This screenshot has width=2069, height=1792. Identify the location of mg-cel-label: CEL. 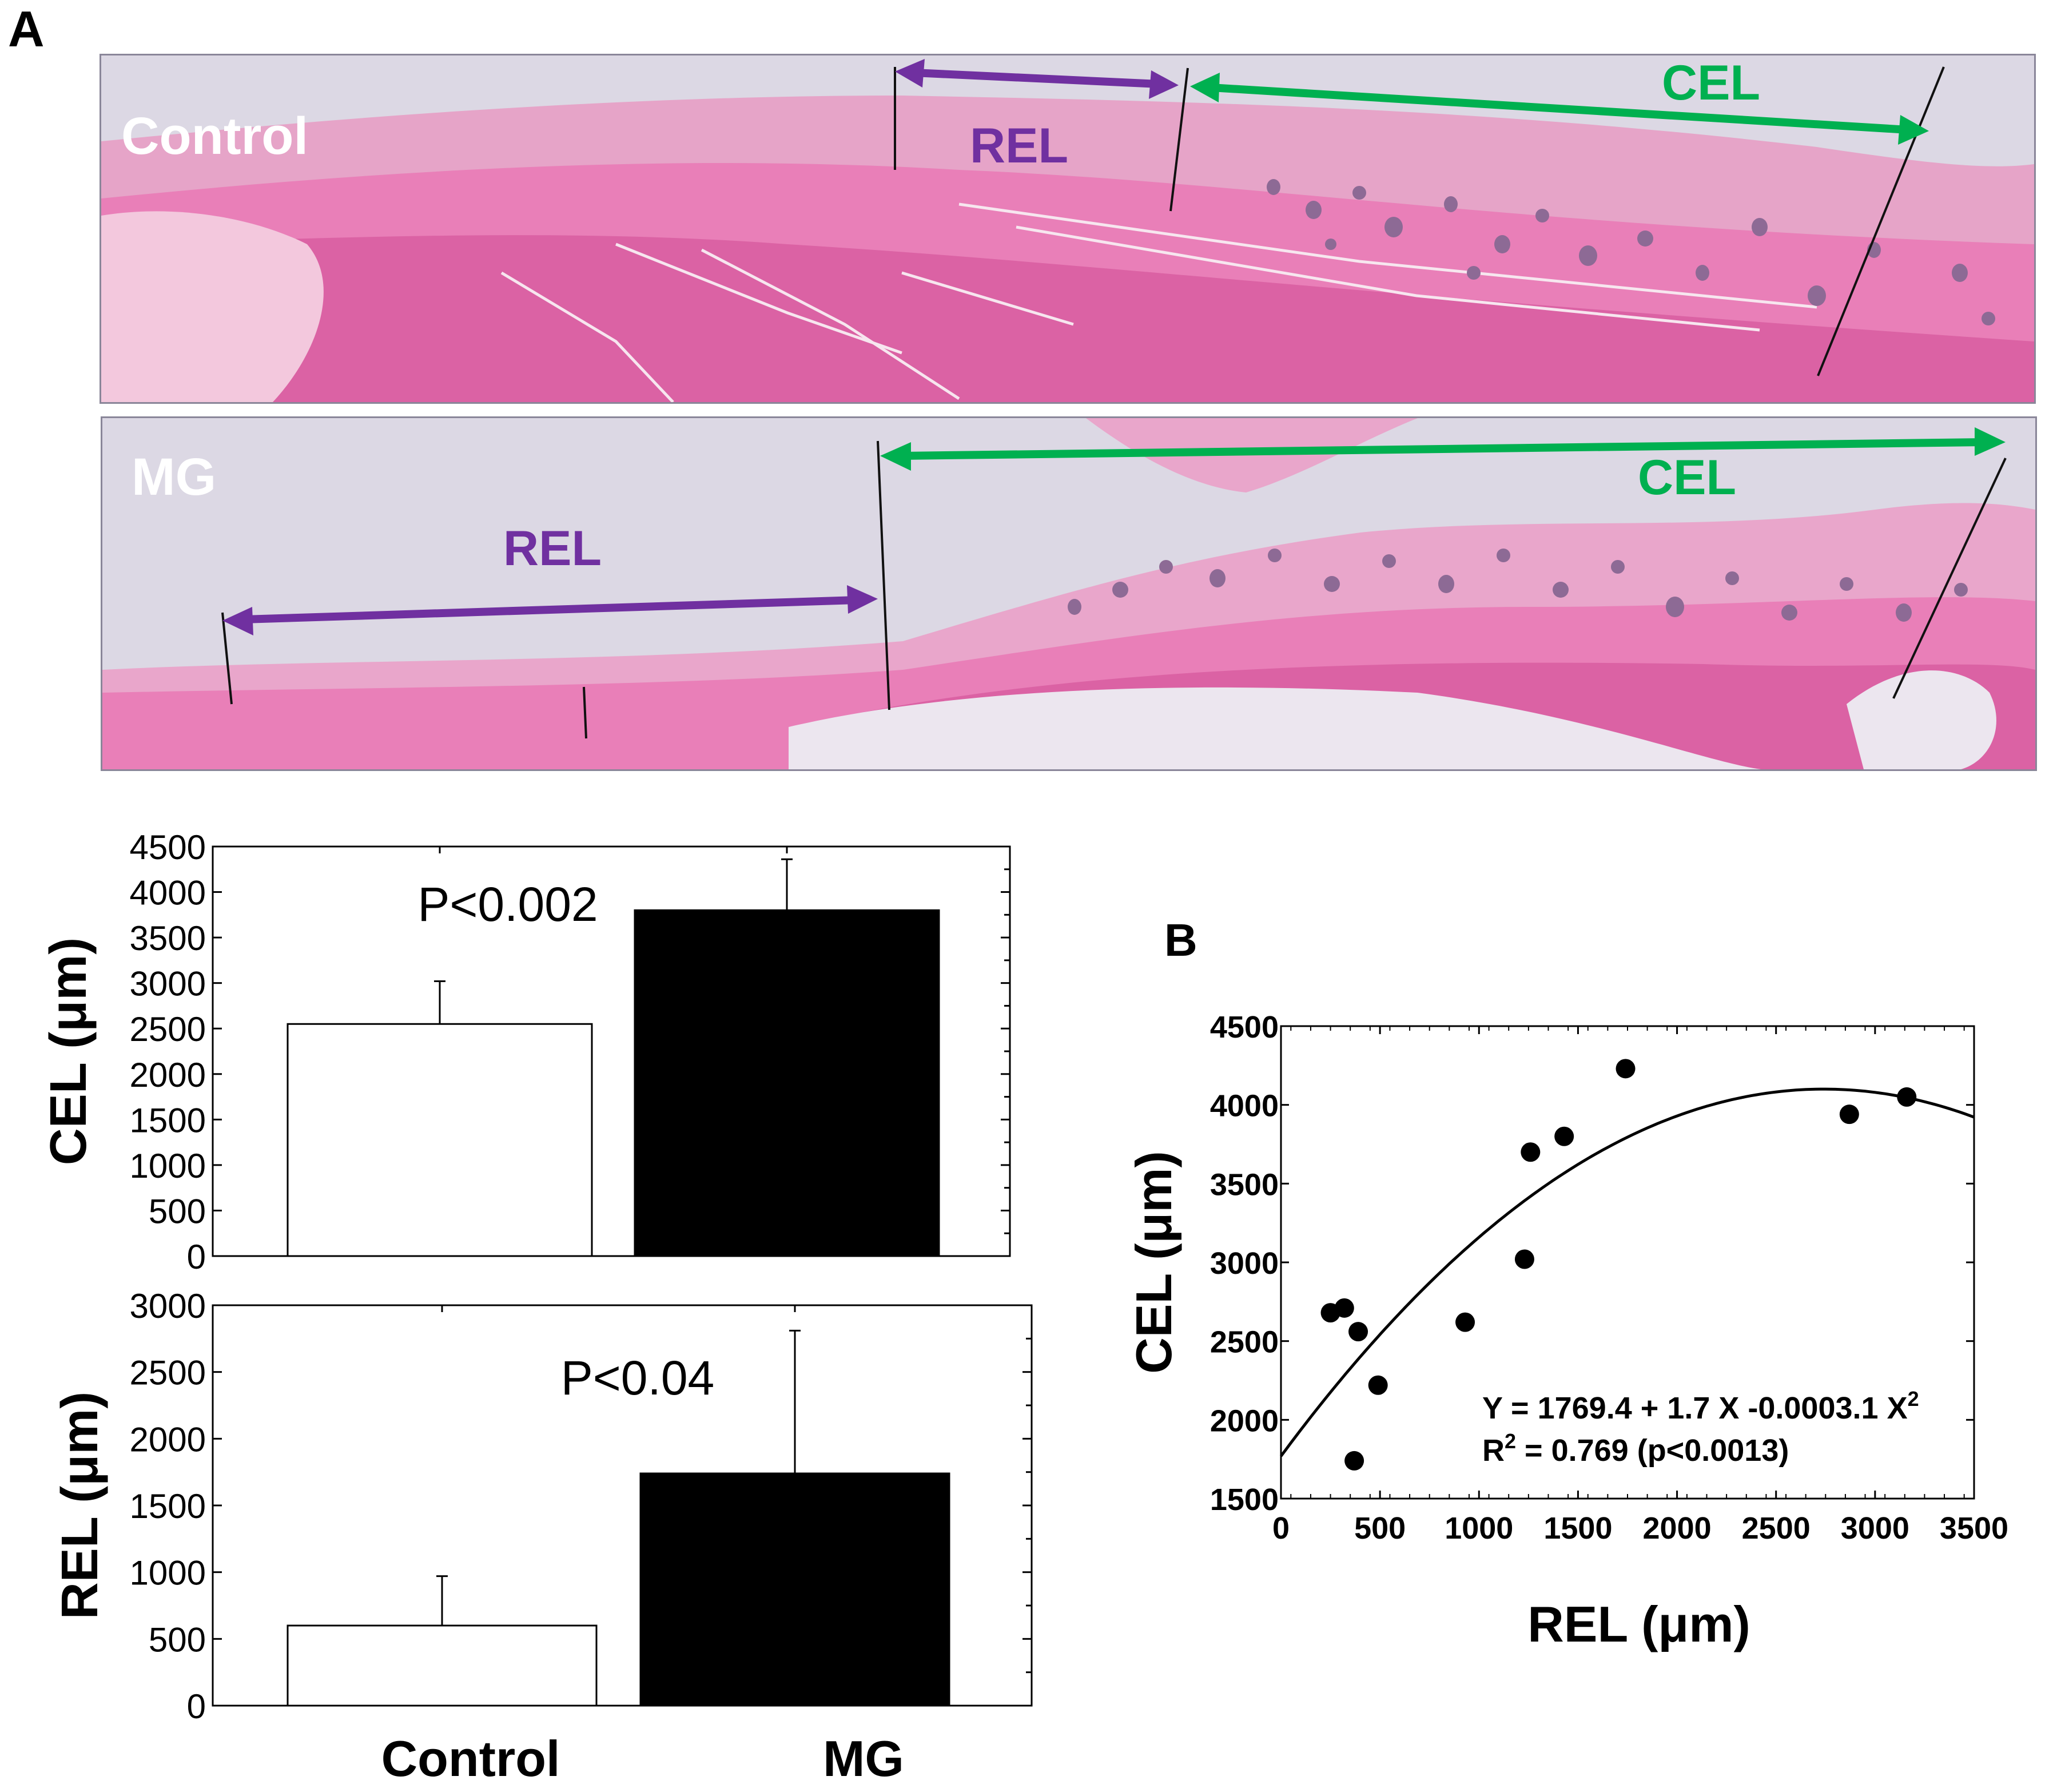
(1687, 477).